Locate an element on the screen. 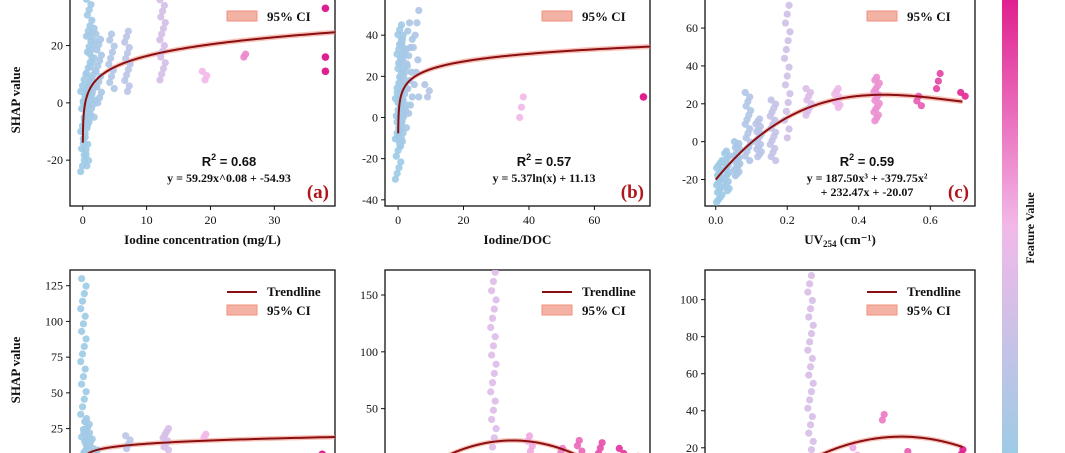  plot-content is located at coordinates (543, 361).